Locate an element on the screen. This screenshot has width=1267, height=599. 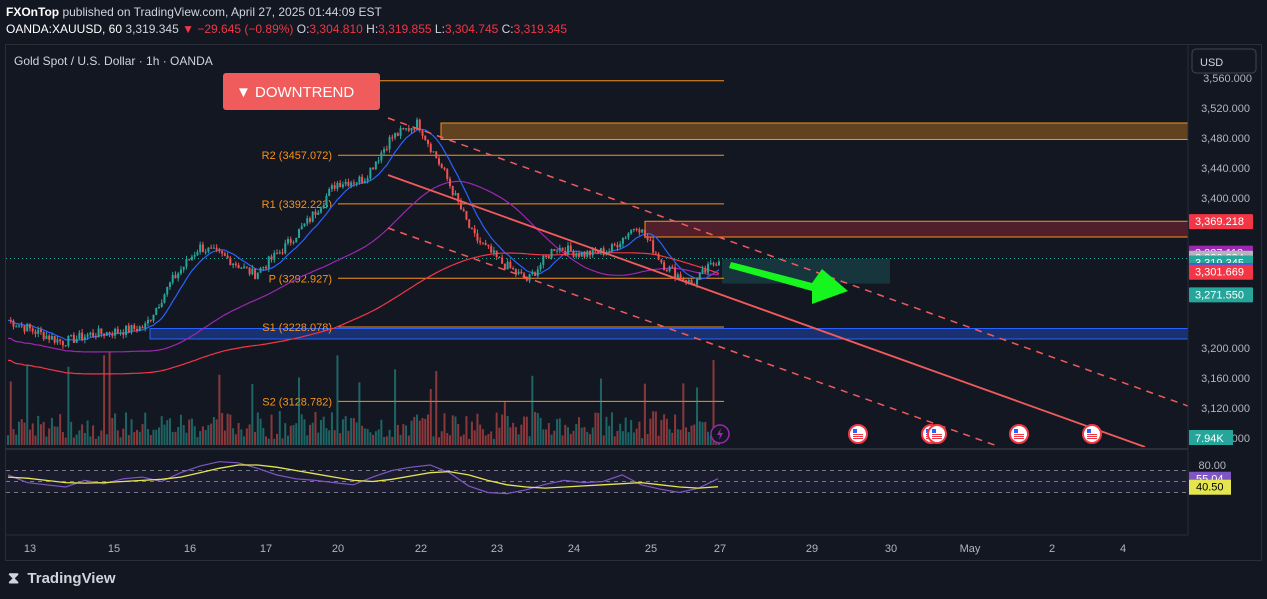
downtrend-label: ▼ DOWNTREND is located at coordinates (301, 91).